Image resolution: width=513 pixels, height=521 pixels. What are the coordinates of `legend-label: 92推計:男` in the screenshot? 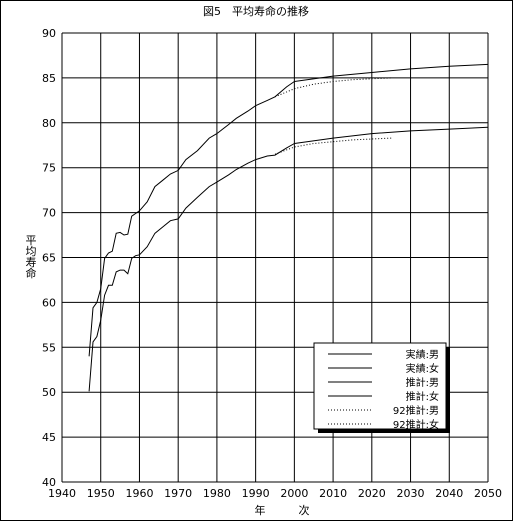 It's located at (416, 410).